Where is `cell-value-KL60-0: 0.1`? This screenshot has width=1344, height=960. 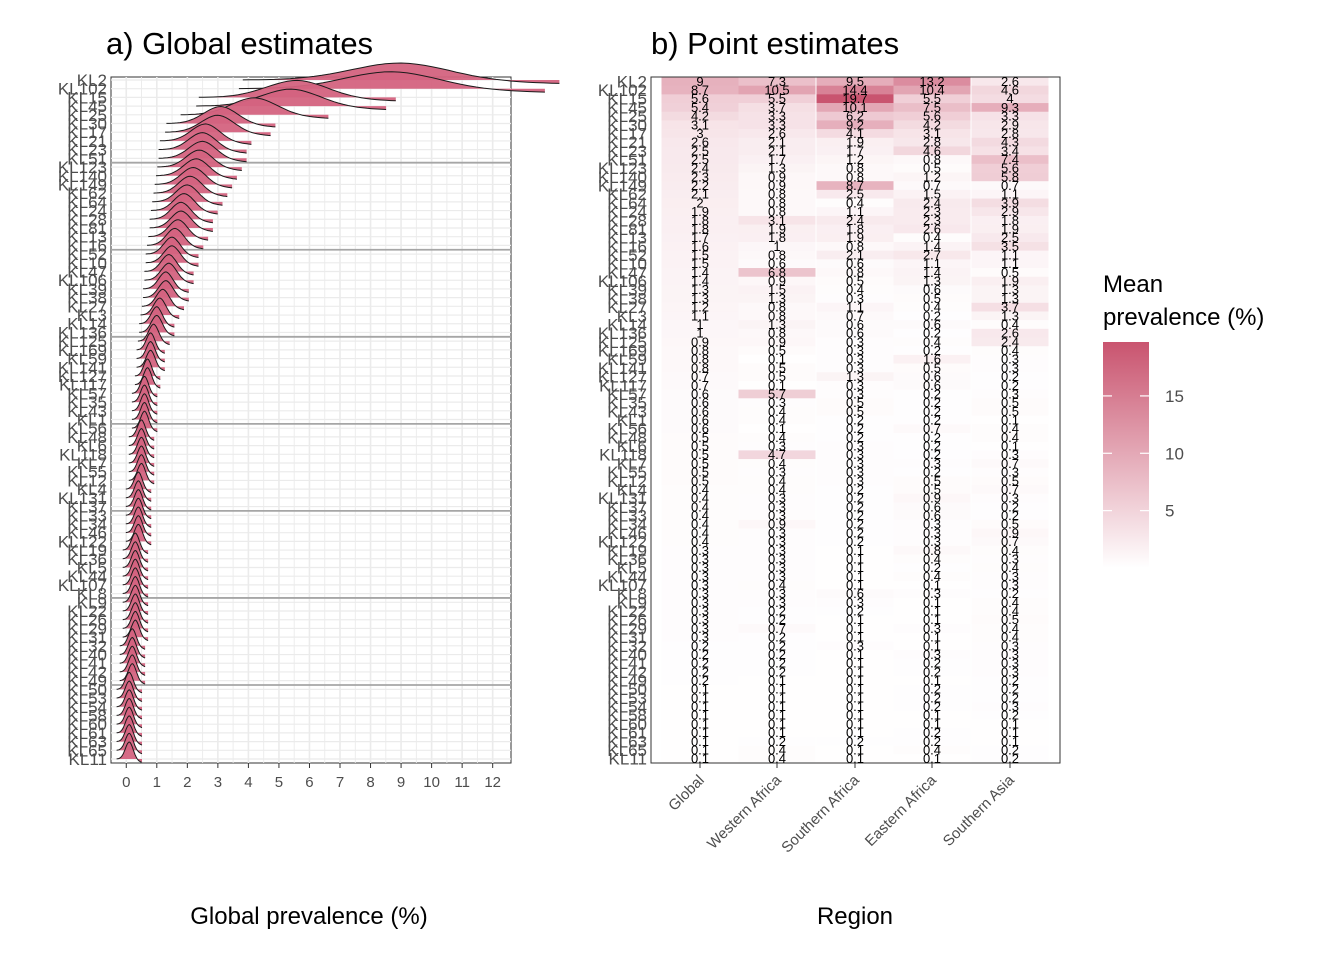 cell-value-KL60-0: 0.1 is located at coordinates (700, 723).